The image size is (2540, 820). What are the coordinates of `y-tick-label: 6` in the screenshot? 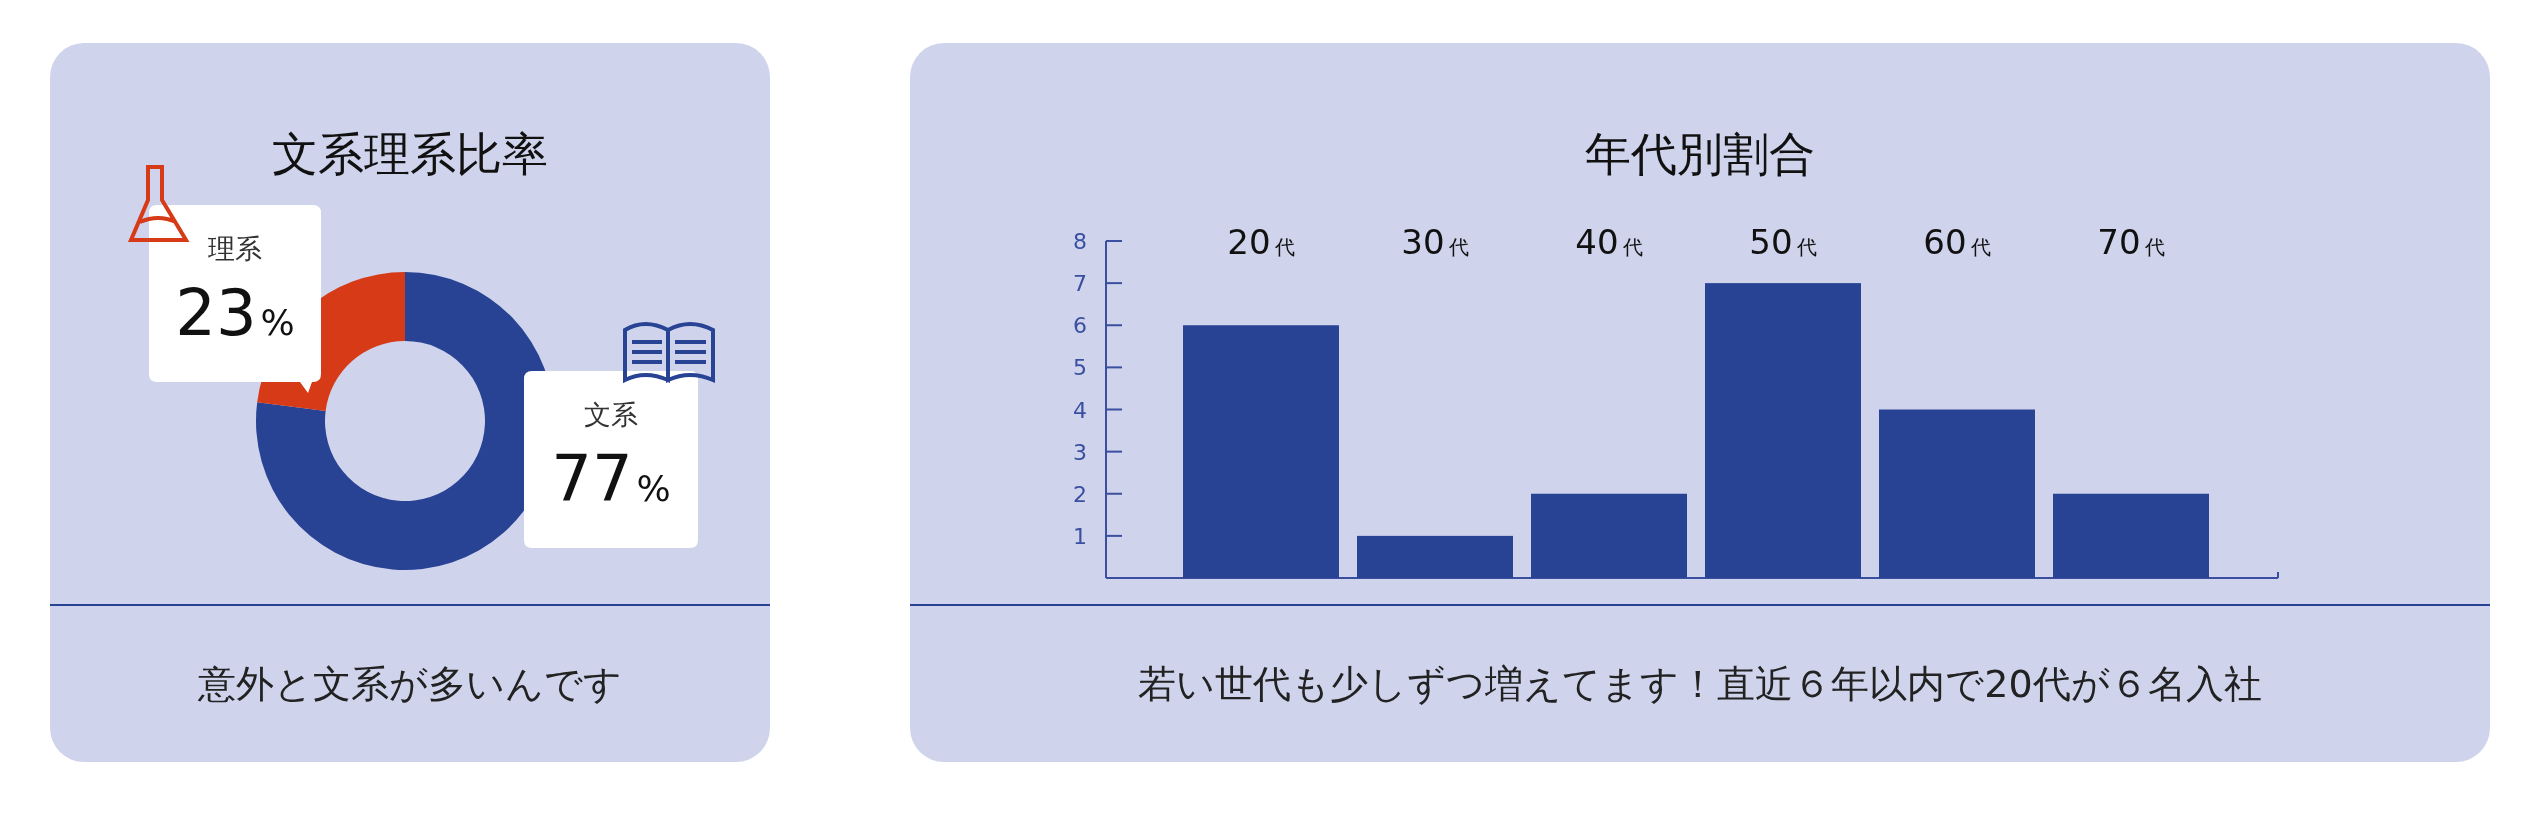 It's located at (1080, 326).